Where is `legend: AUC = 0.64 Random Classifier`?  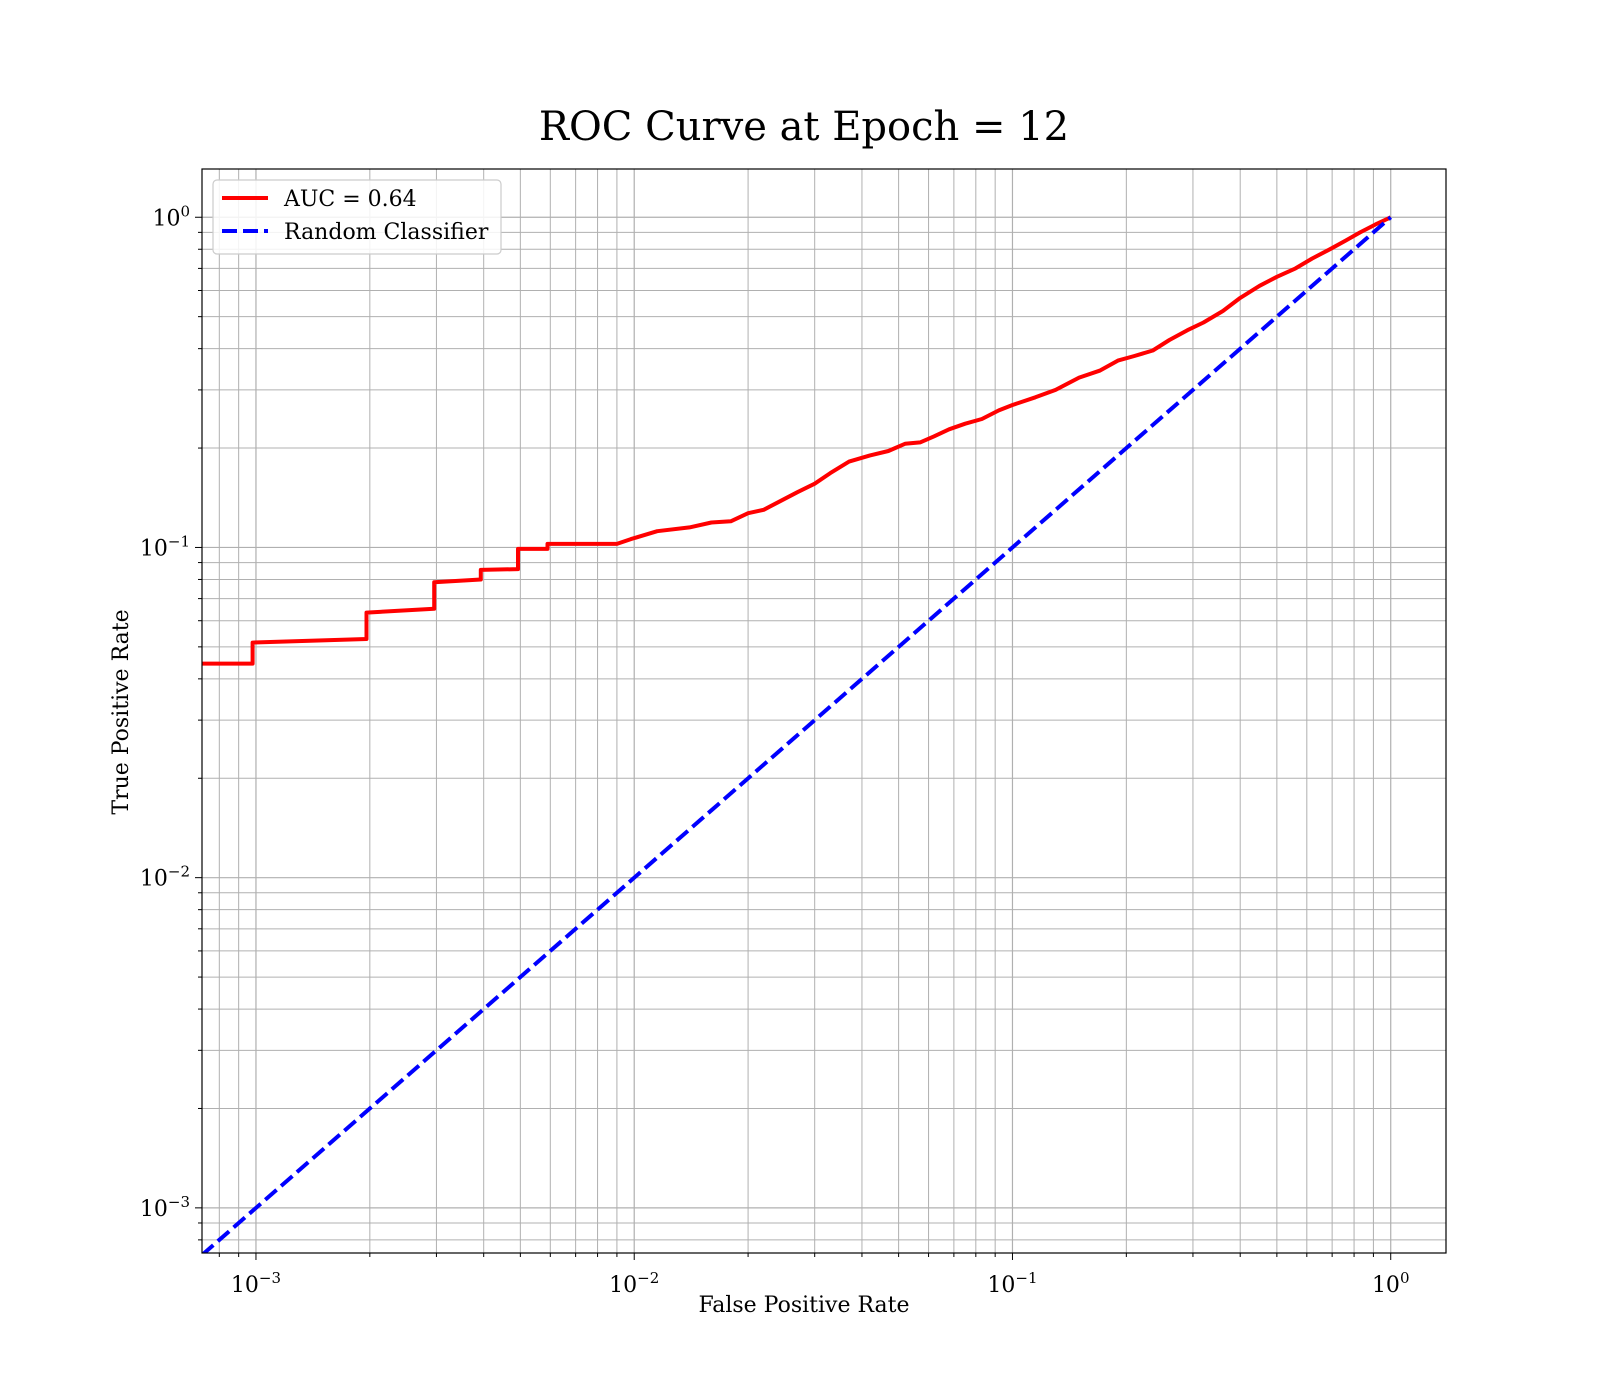
legend: AUC = 0.64 Random Classifier is located at coordinates (357, 217).